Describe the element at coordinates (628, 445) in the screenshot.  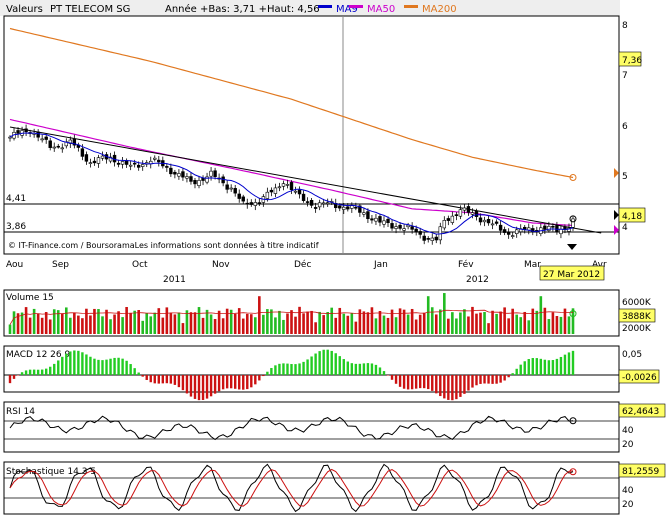
I see `rsi-tick-20: 20` at that location.